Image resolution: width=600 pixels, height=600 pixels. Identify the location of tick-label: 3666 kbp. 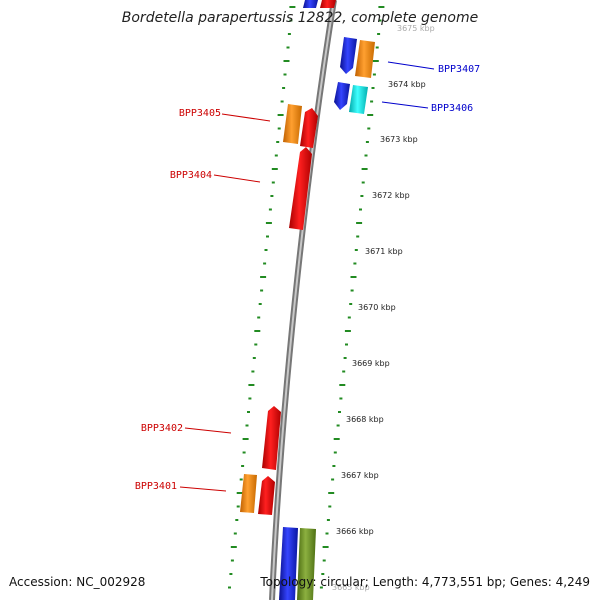
(355, 531).